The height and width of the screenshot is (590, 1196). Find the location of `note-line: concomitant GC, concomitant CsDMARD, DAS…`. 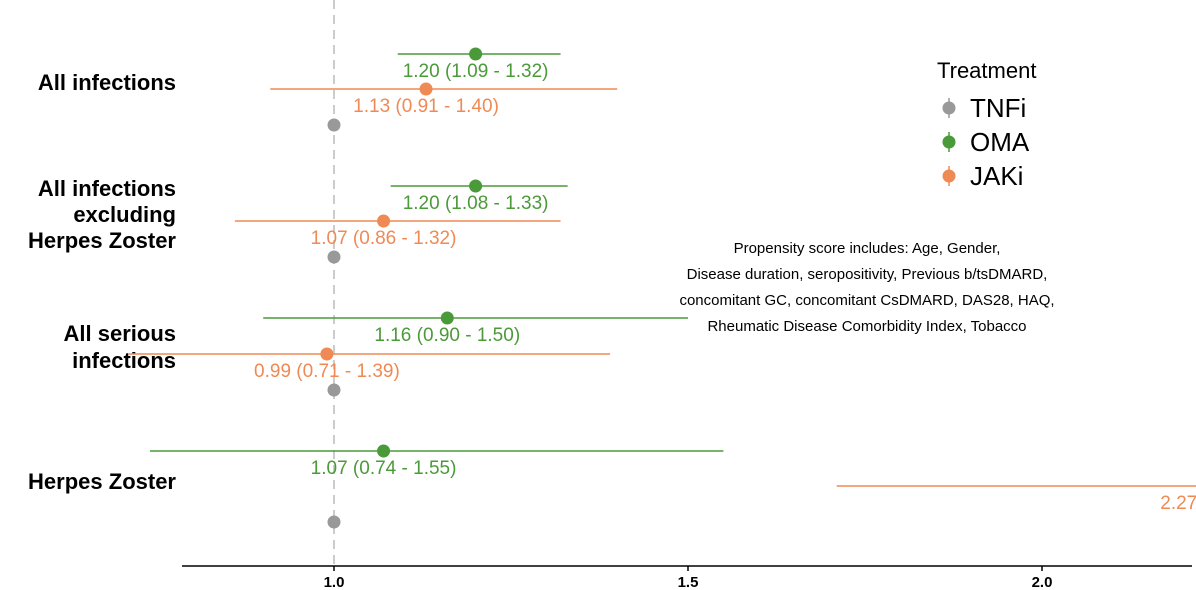

note-line: concomitant GC, concomitant CsDMARD, DAS… is located at coordinates (866, 300).